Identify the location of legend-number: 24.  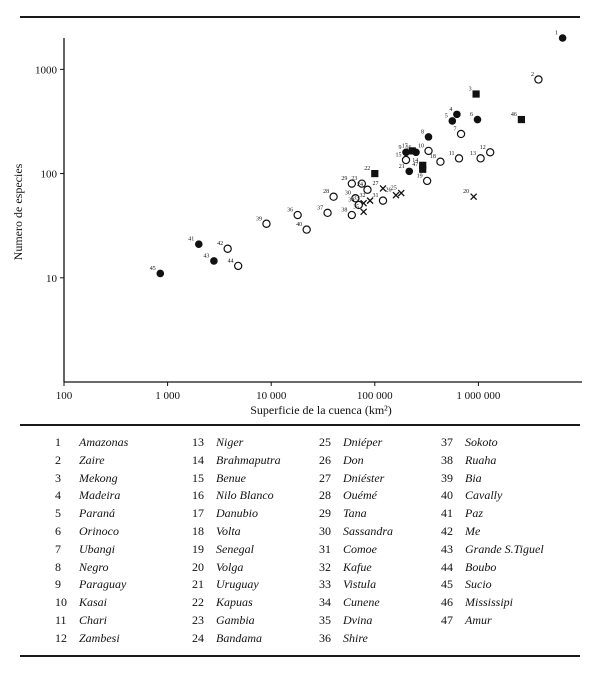
(198, 637).